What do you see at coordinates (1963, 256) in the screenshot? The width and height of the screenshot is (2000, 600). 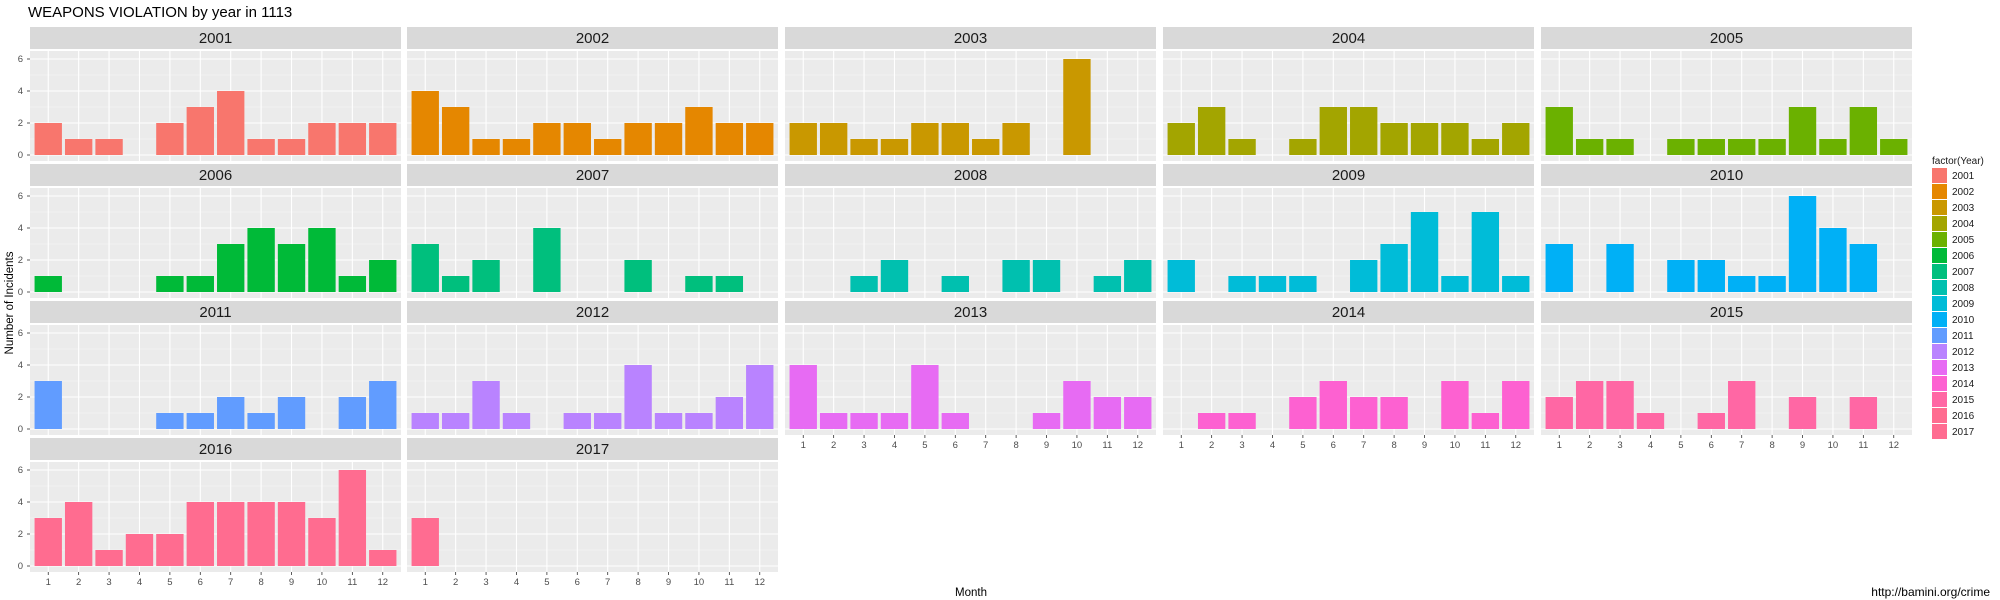 I see `legend-label-2006: 2006` at bounding box center [1963, 256].